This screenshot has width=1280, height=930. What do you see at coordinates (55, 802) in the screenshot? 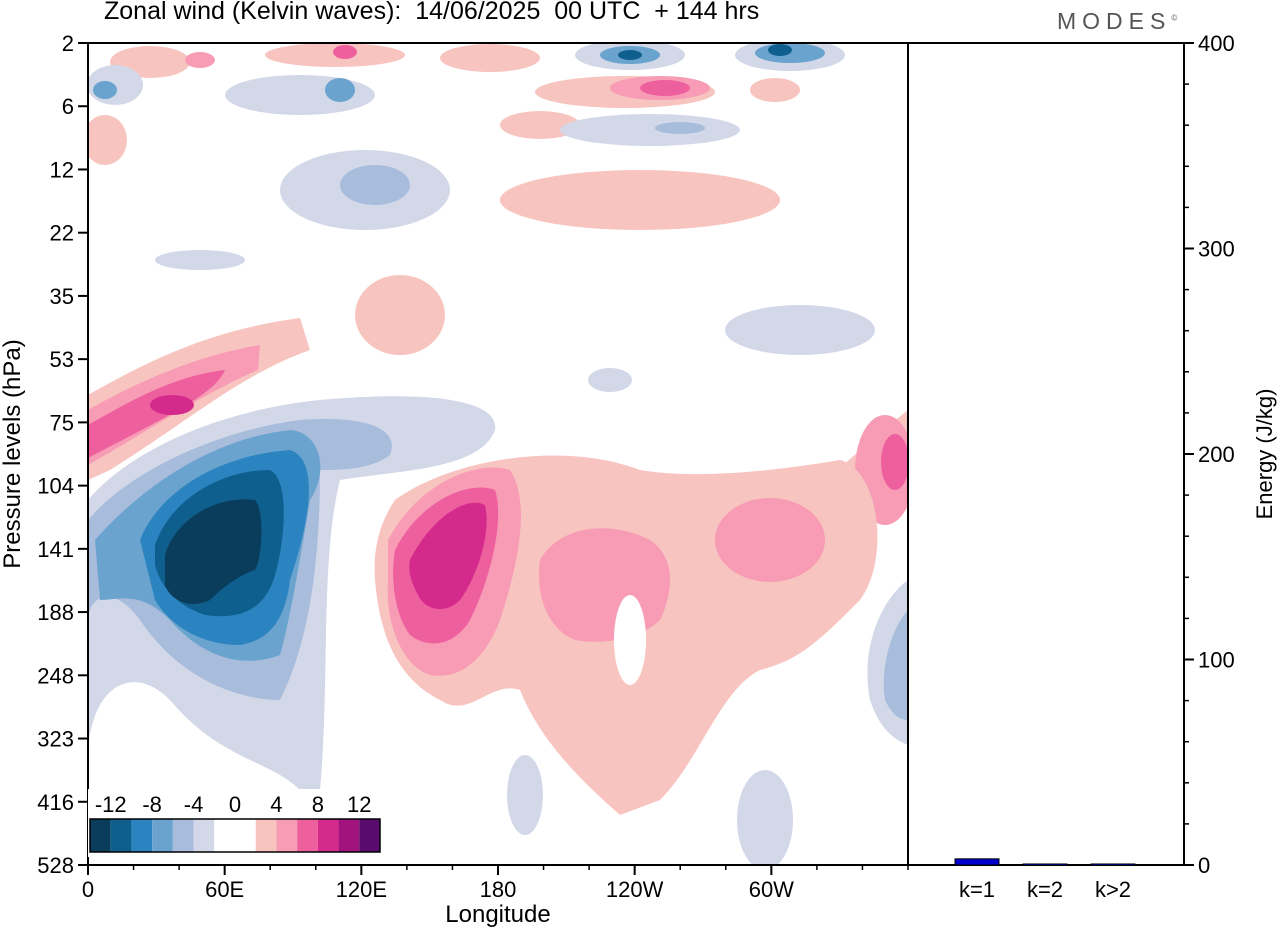
I see `y-tick-label: 416` at bounding box center [55, 802].